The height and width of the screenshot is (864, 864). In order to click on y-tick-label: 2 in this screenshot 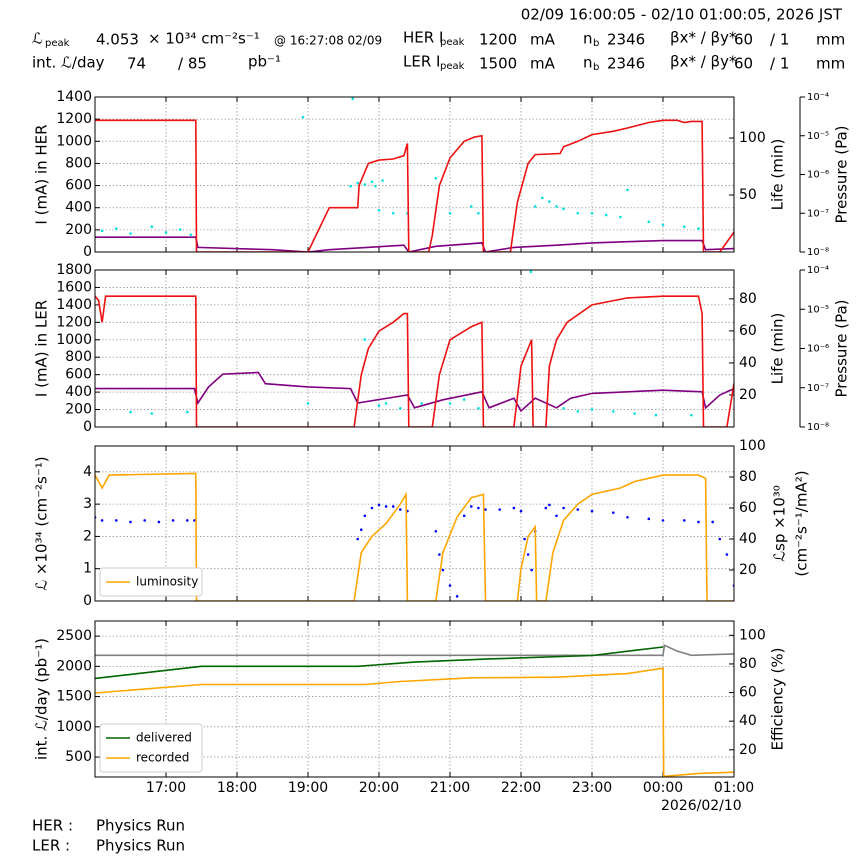, I will do `click(87, 536)`.